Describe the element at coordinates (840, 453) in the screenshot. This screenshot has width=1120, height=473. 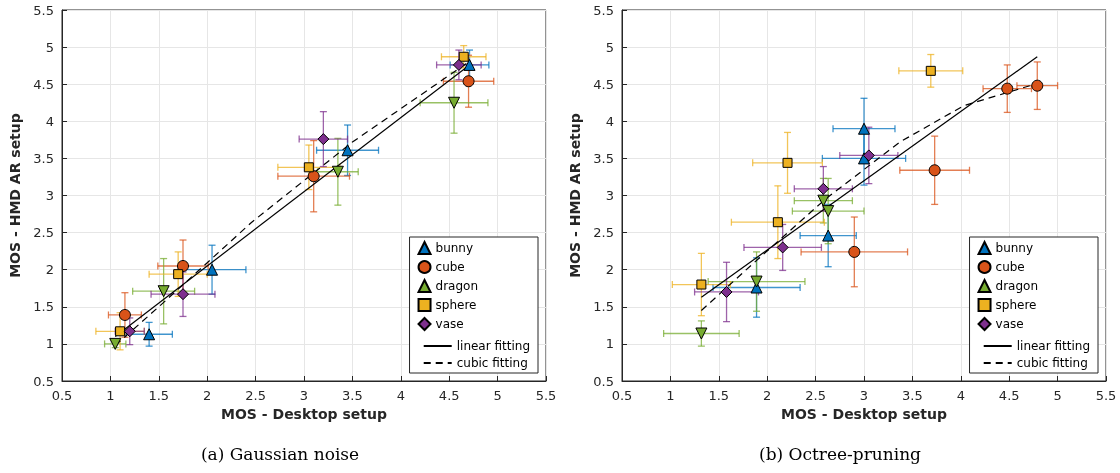
I see `text: (b) Octree-pruning` at that location.